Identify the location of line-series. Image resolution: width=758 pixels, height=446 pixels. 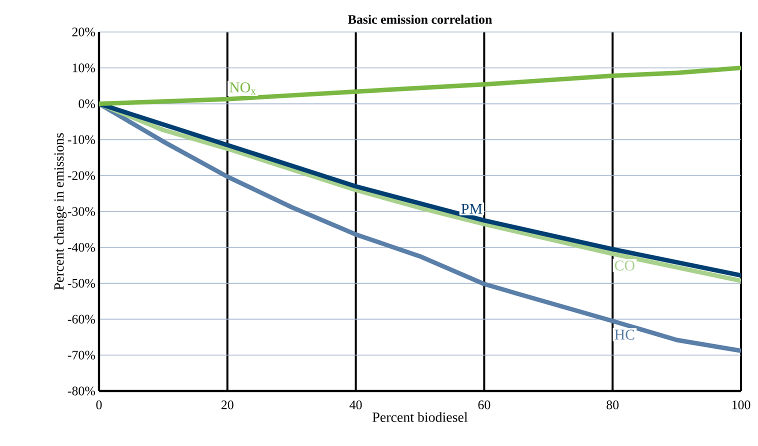
(420, 86).